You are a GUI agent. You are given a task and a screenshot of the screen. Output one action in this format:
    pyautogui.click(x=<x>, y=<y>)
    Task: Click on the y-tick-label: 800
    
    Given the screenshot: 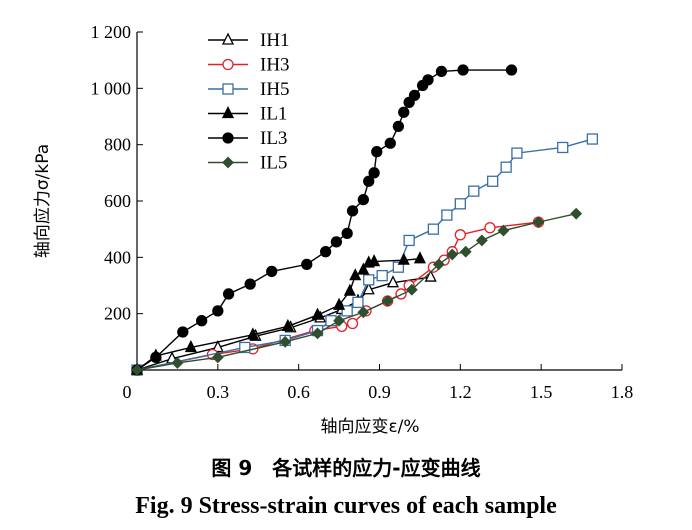 What is the action you would take?
    pyautogui.click(x=117, y=145)
    